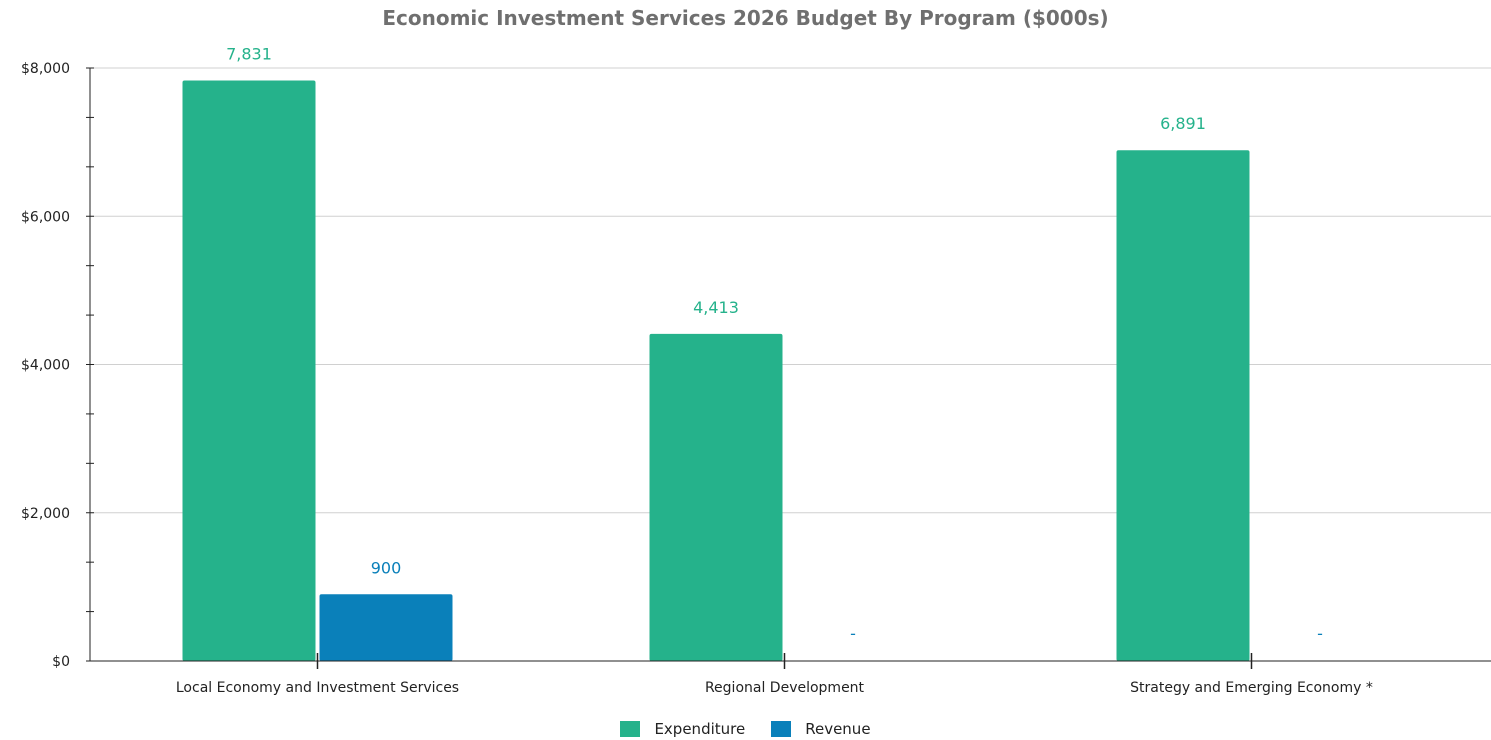  I want to click on y-tick-label: $0, so click(61, 662).